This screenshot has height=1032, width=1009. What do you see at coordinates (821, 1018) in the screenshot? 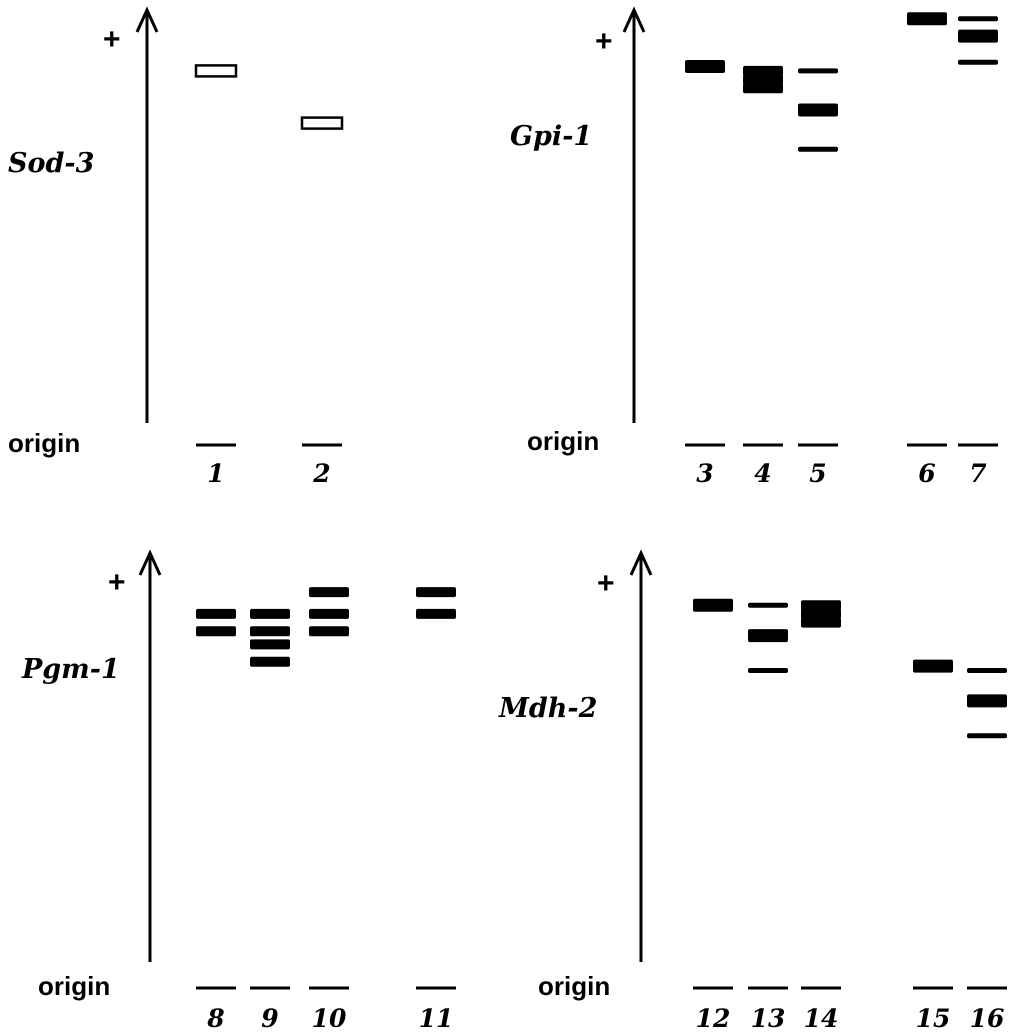
I see `lane-number: 14` at bounding box center [821, 1018].